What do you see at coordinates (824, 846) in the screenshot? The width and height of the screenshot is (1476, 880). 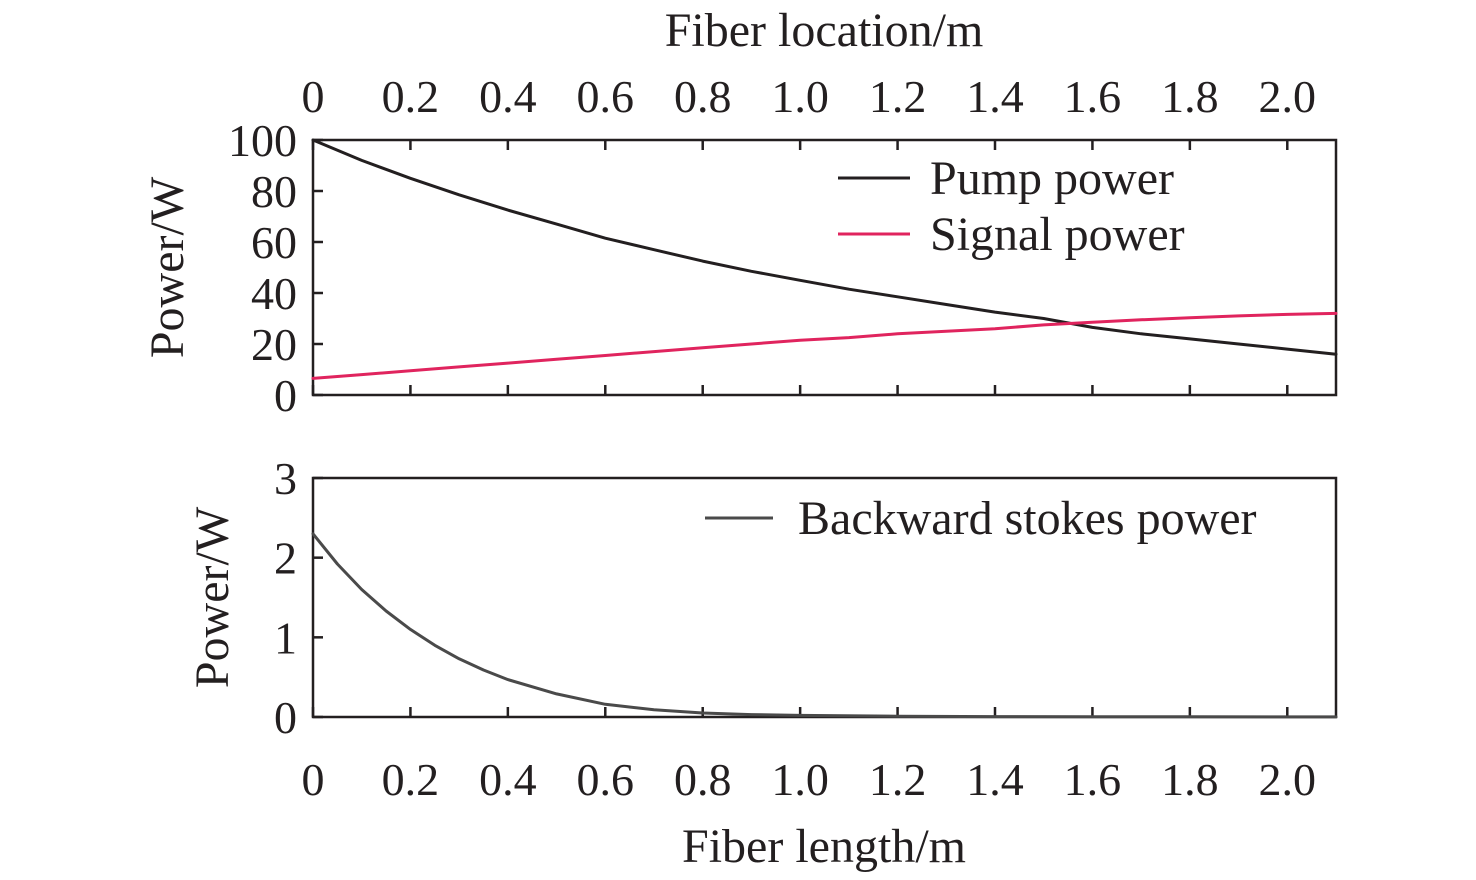 I see `x-axis-title: Fiber length/m` at bounding box center [824, 846].